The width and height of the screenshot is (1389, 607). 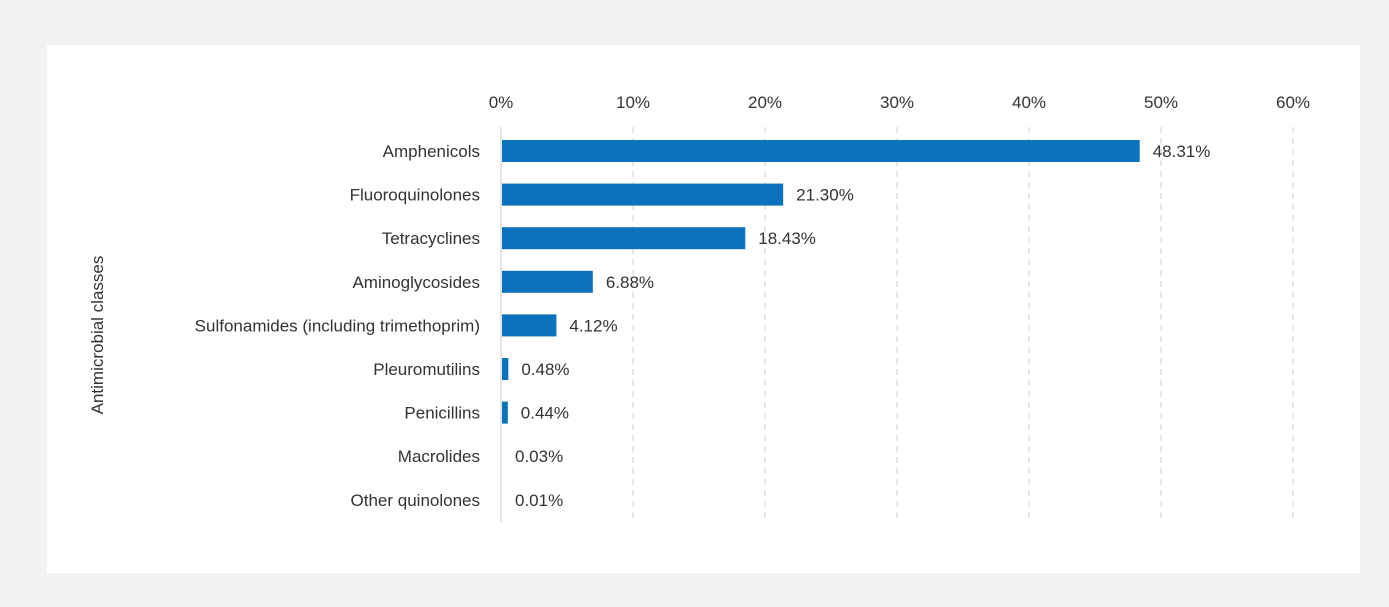 I want to click on category-label: Aminoglycosides, so click(x=416, y=282).